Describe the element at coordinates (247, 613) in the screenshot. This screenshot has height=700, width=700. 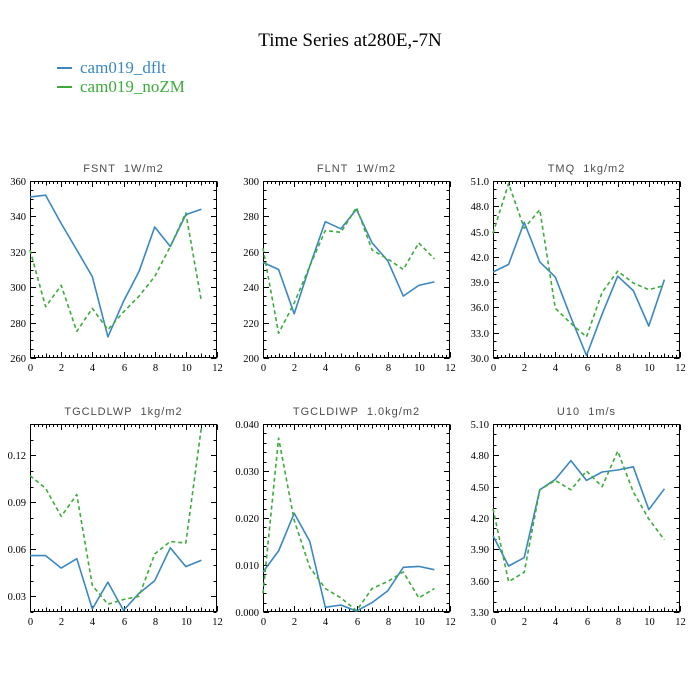
I see `y-tick-label: 0.000` at that location.